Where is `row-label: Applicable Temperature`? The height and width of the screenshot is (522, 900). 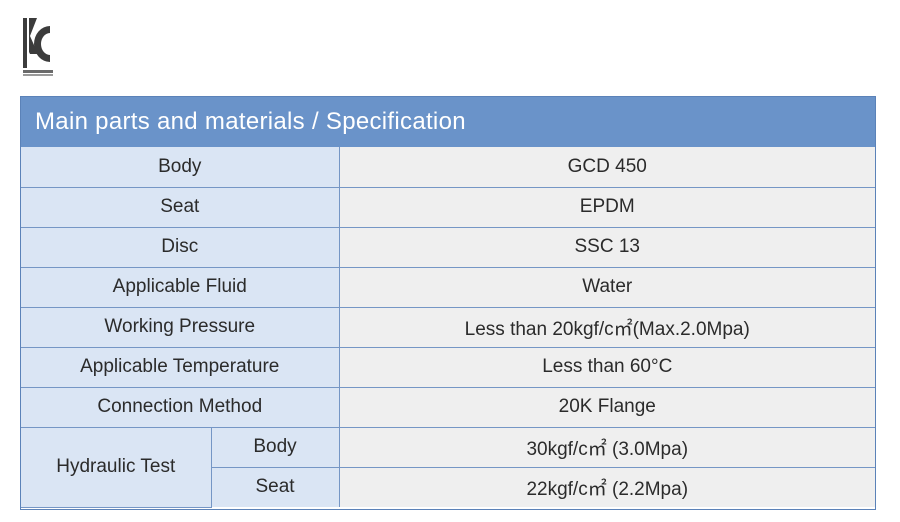 row-label: Applicable Temperature is located at coordinates (180, 367).